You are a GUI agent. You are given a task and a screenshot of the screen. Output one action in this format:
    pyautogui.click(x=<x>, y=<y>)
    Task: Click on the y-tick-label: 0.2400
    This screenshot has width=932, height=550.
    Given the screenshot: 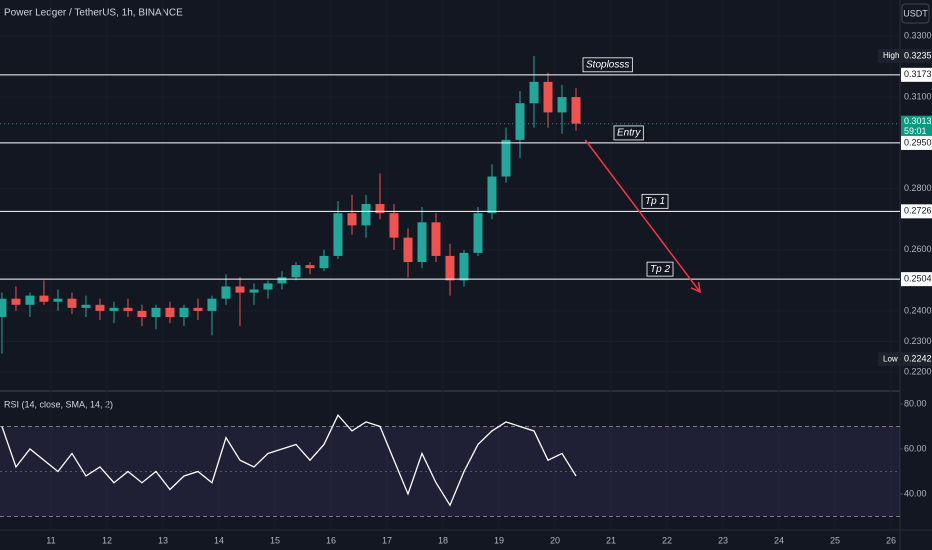 What is the action you would take?
    pyautogui.click(x=918, y=310)
    